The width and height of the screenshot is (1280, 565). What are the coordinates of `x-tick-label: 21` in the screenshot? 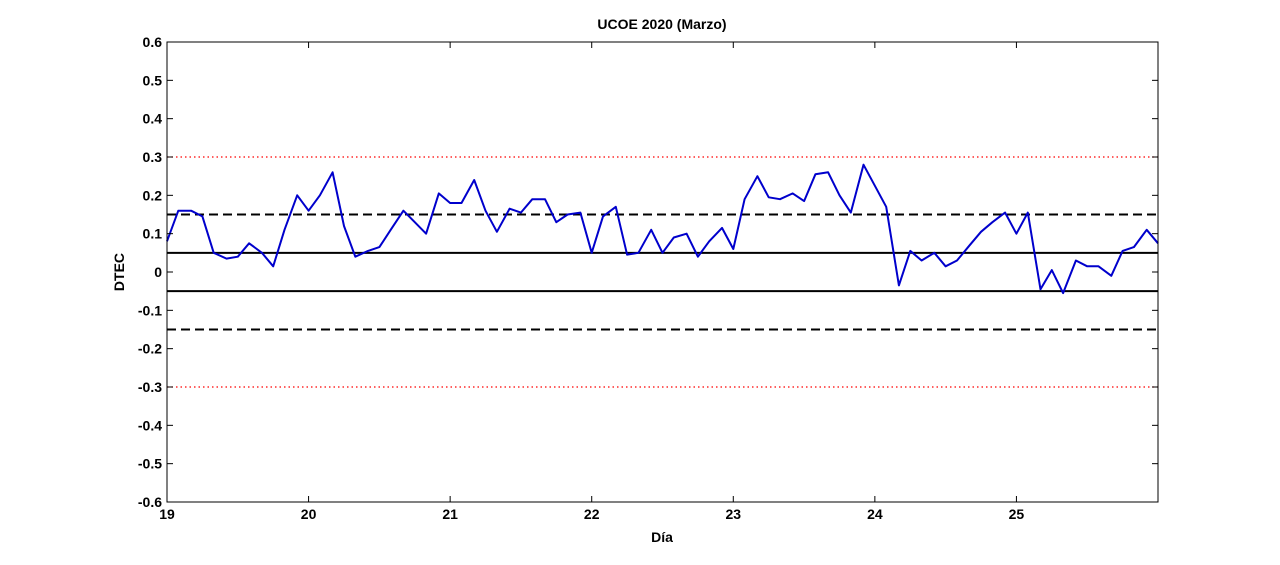 It's located at (450, 514).